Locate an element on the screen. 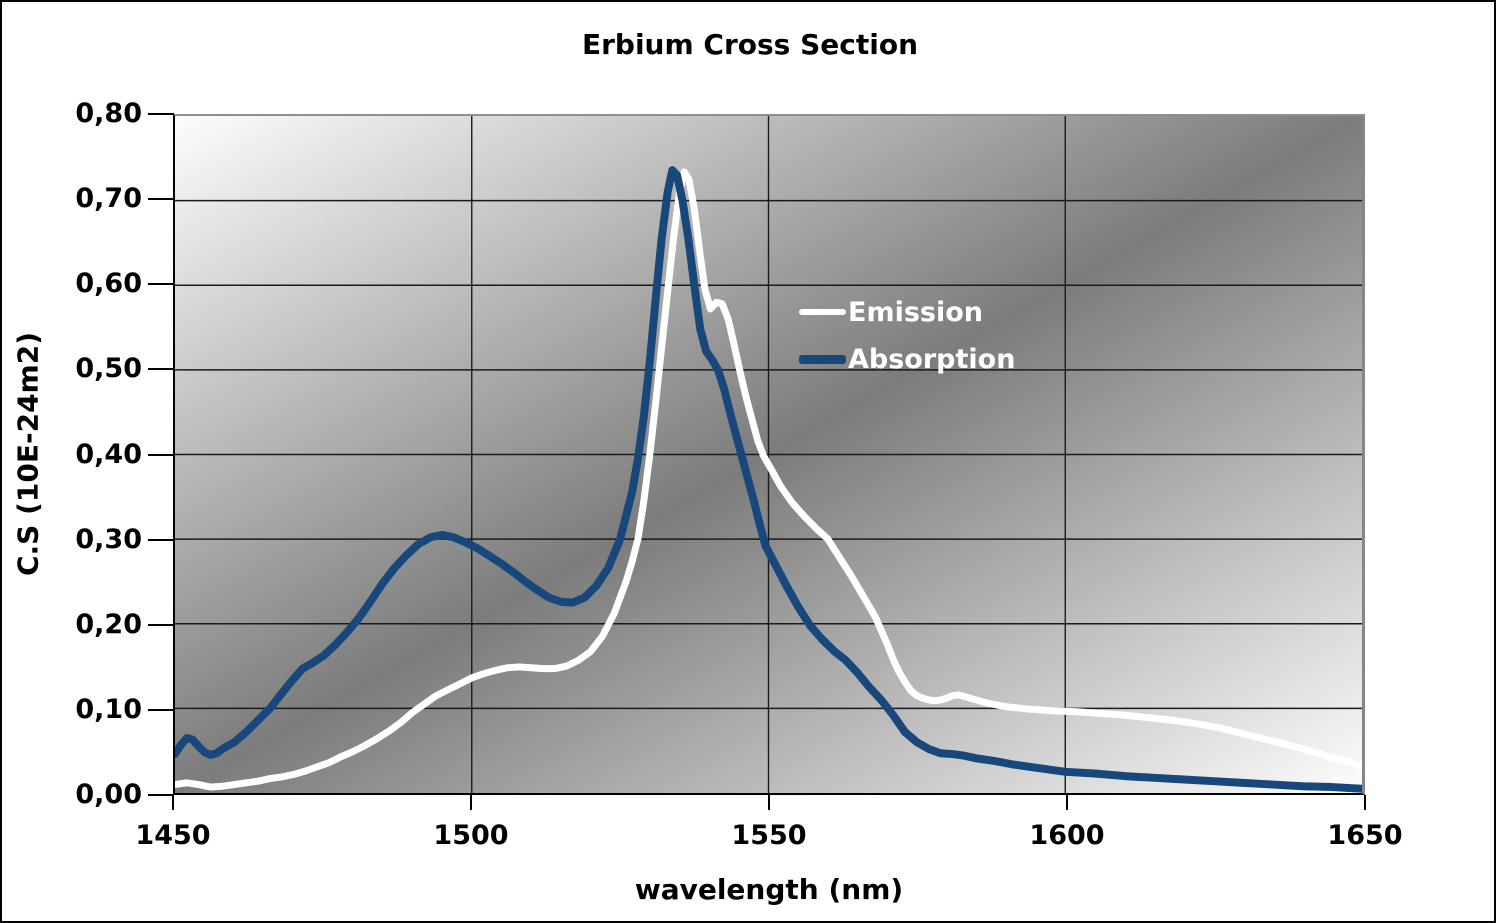  legend: Emission Absorption is located at coordinates (907, 340).